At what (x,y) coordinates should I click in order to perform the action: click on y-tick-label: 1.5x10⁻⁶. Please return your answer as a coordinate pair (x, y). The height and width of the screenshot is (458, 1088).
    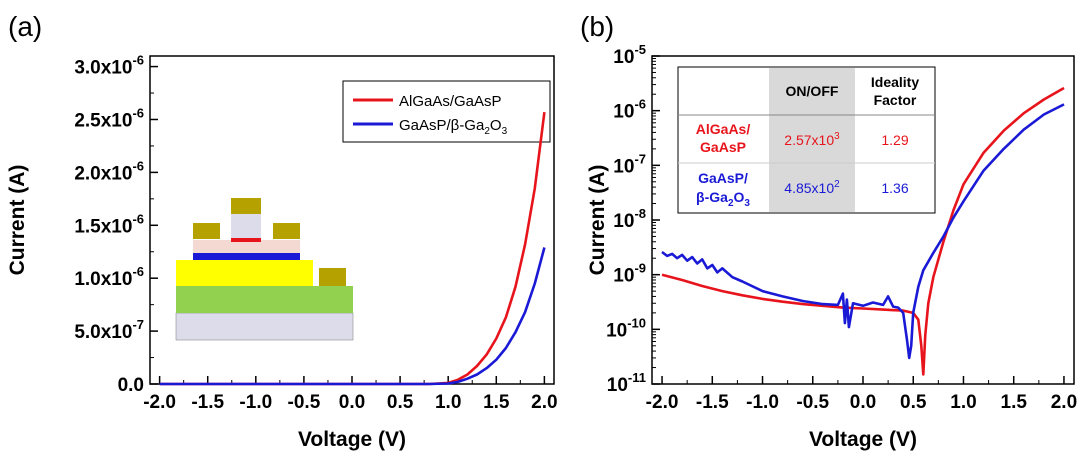
    Looking at the image, I should click on (109, 224).